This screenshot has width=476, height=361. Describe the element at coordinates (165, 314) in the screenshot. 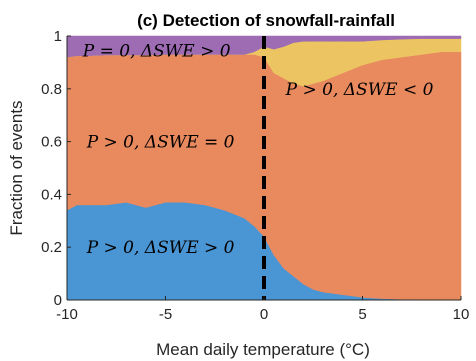

I see `x-tick-label: -5` at that location.